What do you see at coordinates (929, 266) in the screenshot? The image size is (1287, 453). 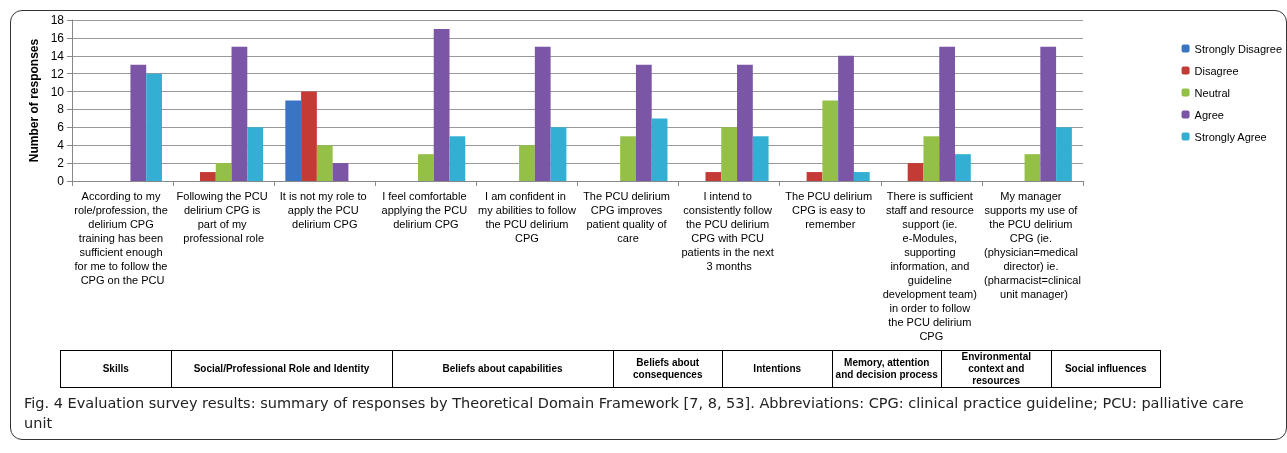 I see `category-label: There is sufficient staff and resource support (ie. e-Modules, supporting information, and guideline development team) in order to follow the PCU delirium CPG` at bounding box center [929, 266].